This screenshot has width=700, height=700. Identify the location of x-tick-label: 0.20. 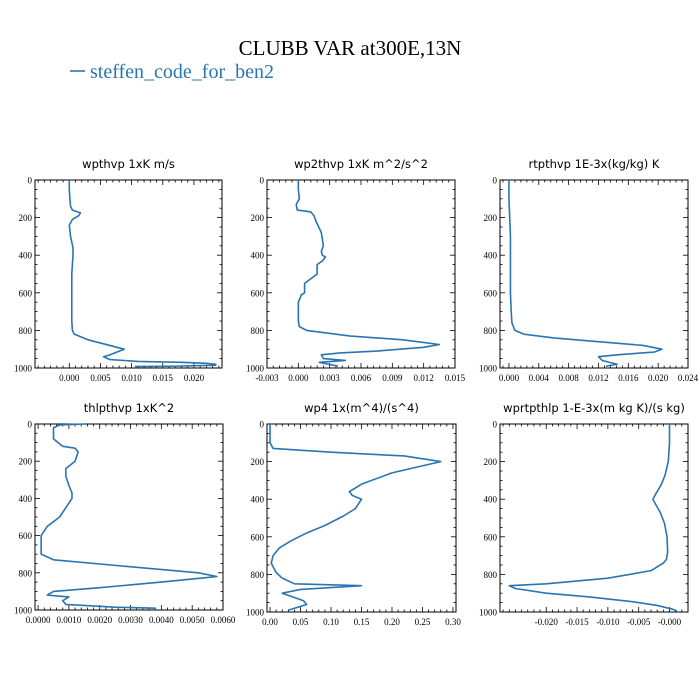
(392, 622).